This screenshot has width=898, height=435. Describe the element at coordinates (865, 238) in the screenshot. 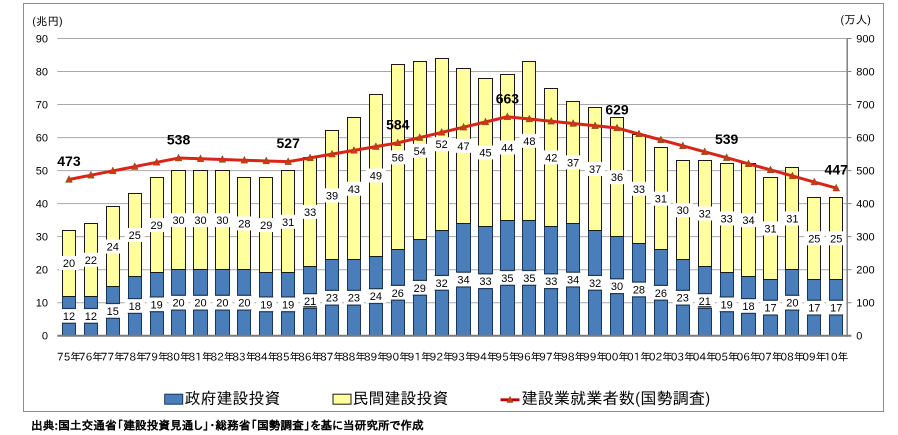

I see `svg-text: 300` at that location.